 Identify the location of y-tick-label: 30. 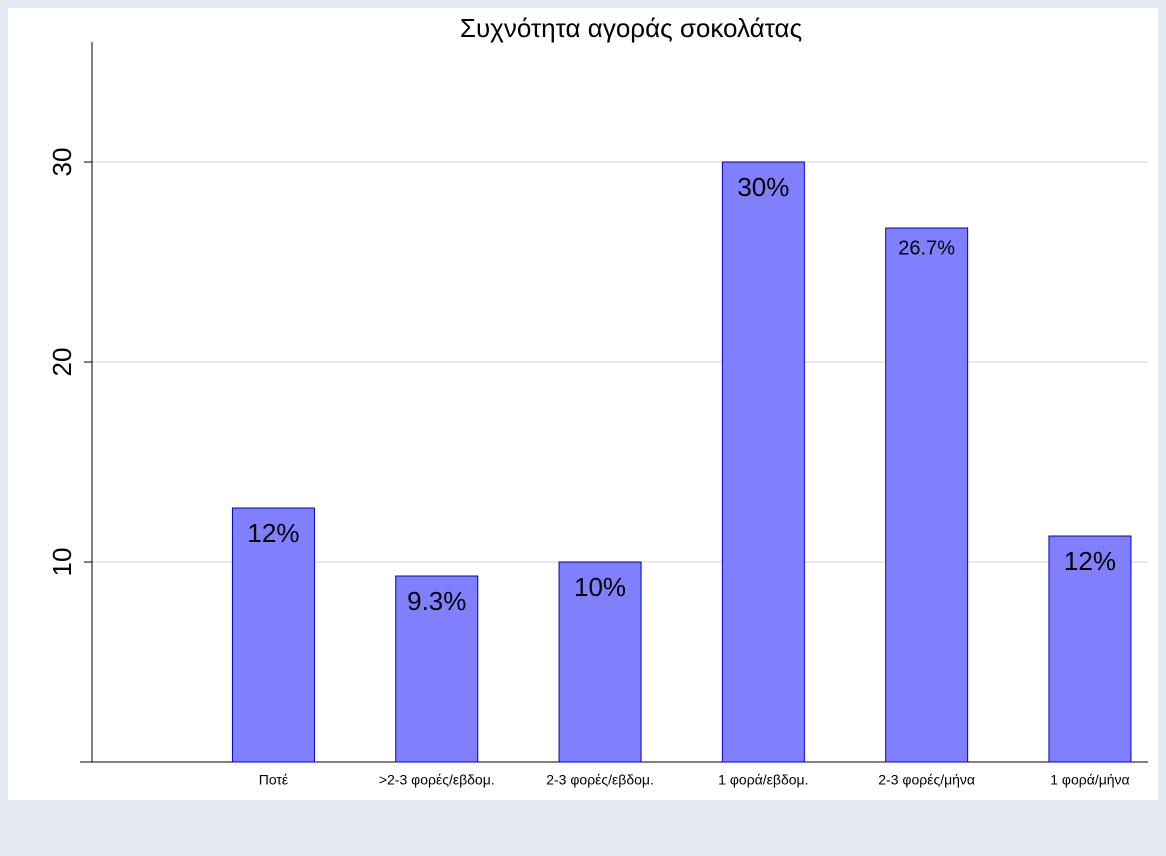
(62, 162).